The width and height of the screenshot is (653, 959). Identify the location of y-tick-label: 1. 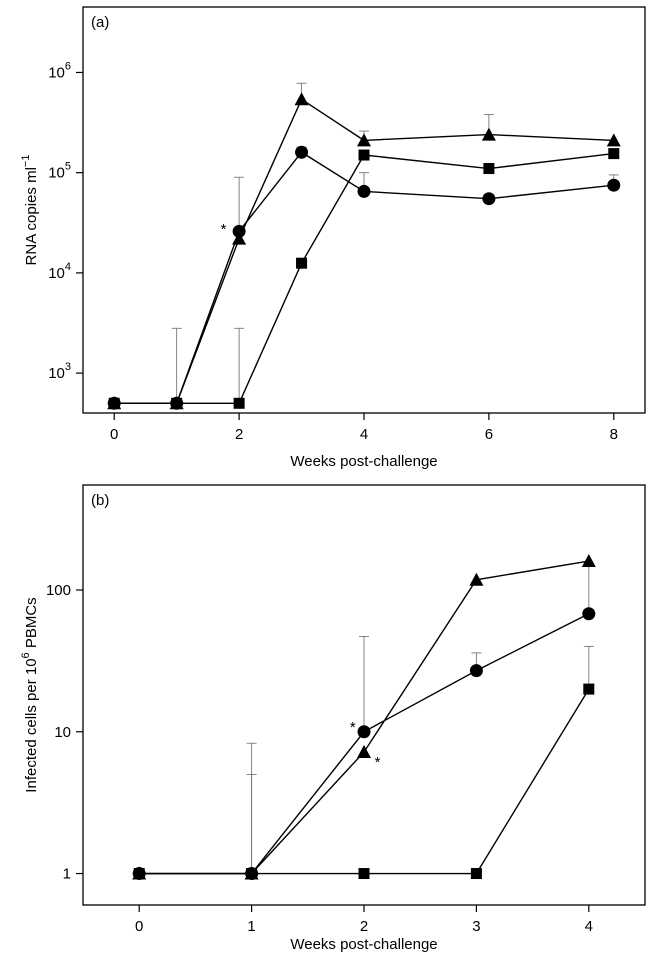
(67, 874).